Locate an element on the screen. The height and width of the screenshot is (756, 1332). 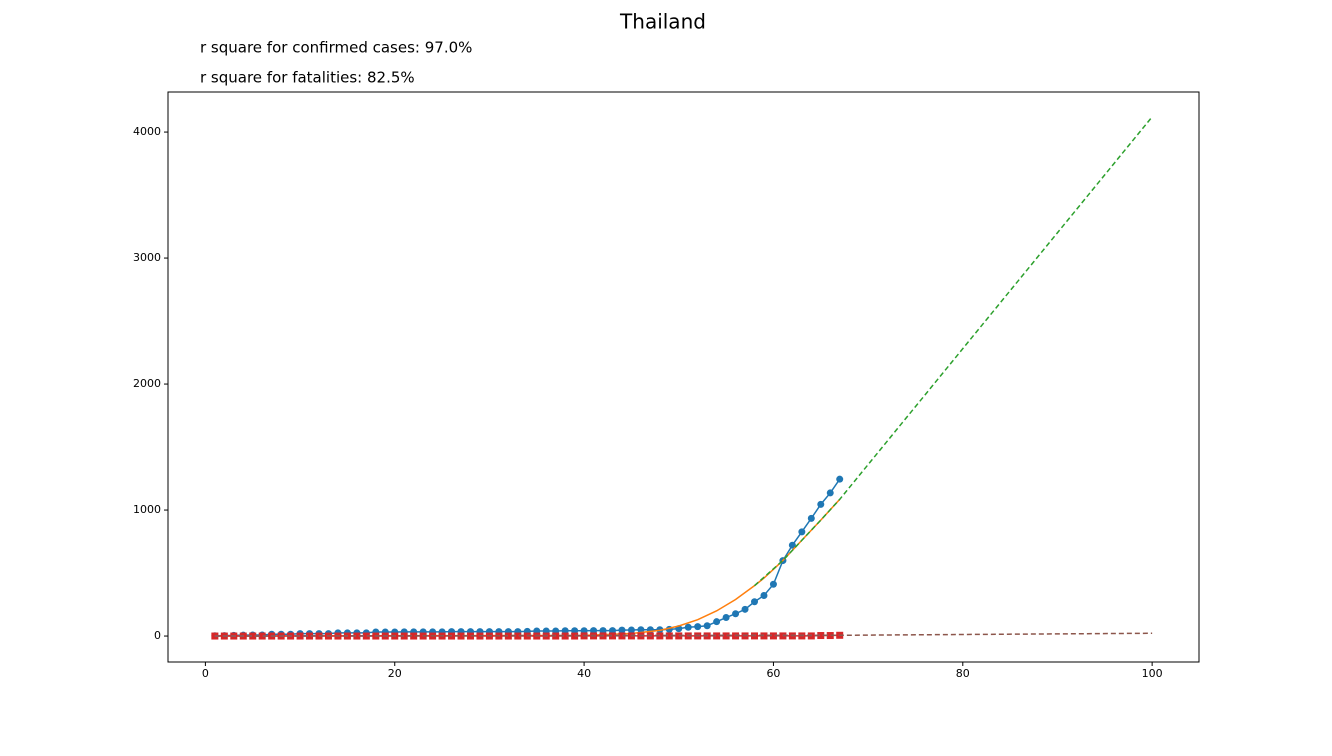
x-tick-label: 20 is located at coordinates (395, 673).